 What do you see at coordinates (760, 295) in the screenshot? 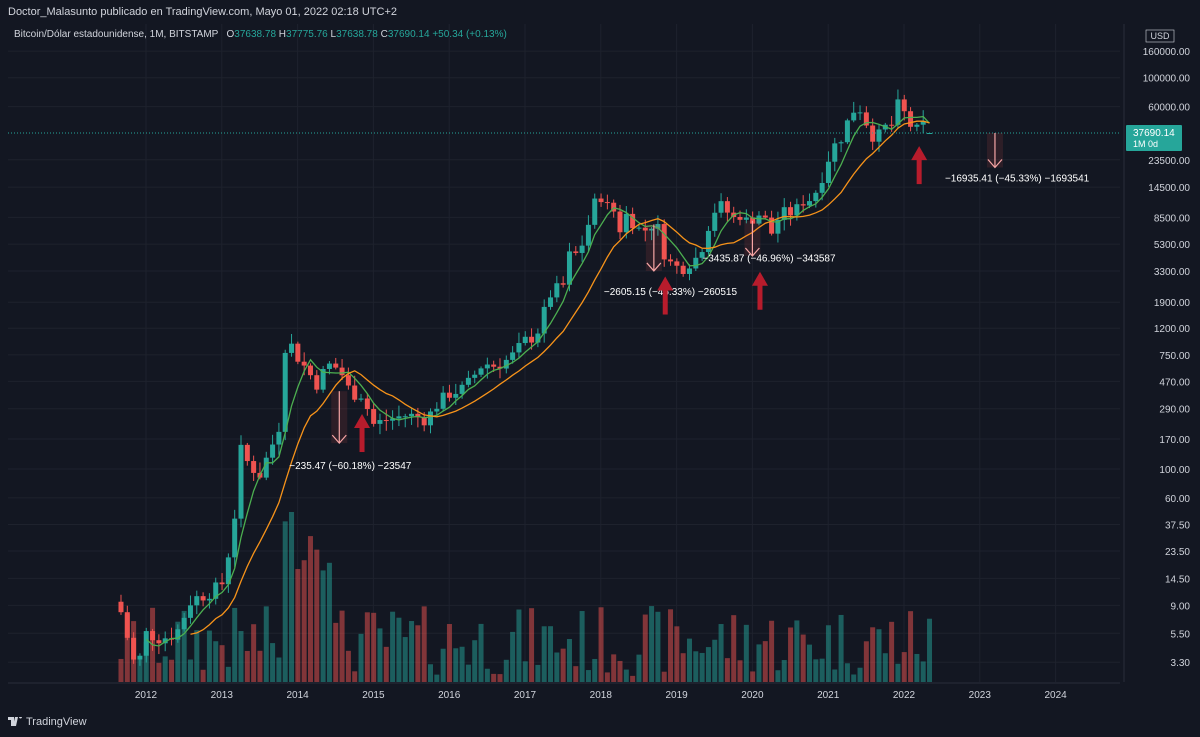
I see `buy-arrow-2020-shaft` at bounding box center [760, 295].